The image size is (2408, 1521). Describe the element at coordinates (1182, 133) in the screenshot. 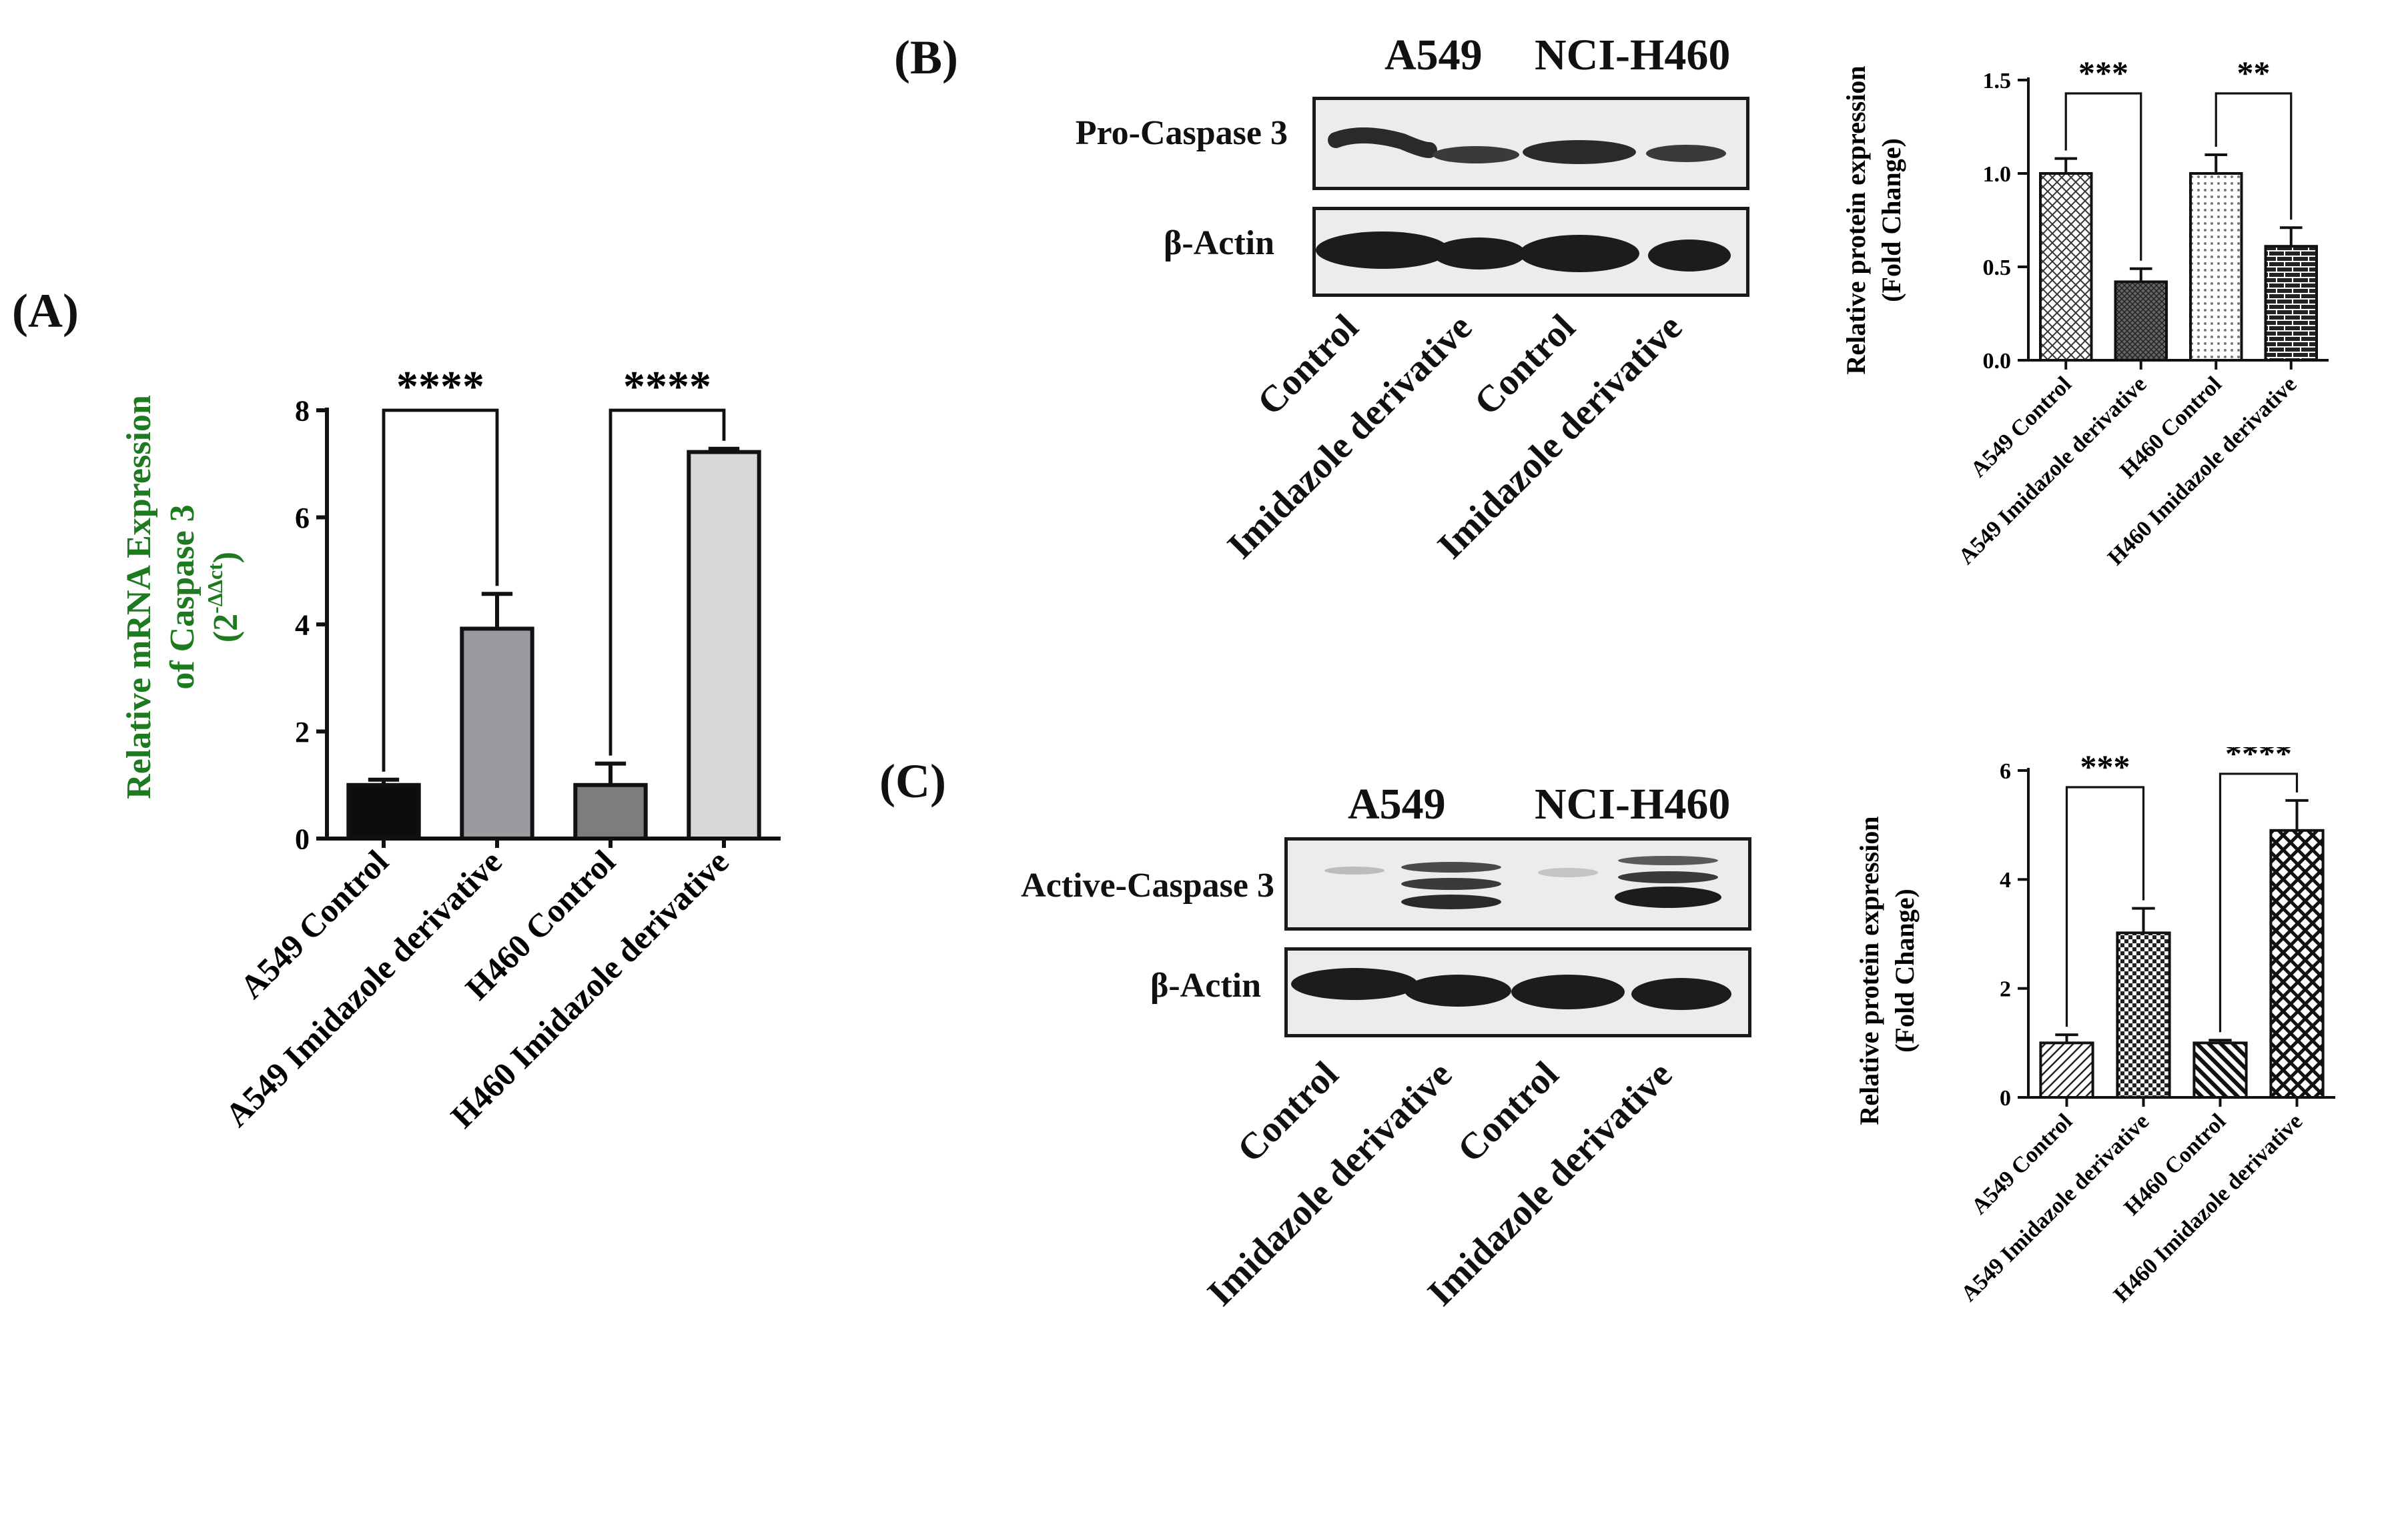

I see `blot-b-band-caspase: Pro-Caspase 3` at that location.